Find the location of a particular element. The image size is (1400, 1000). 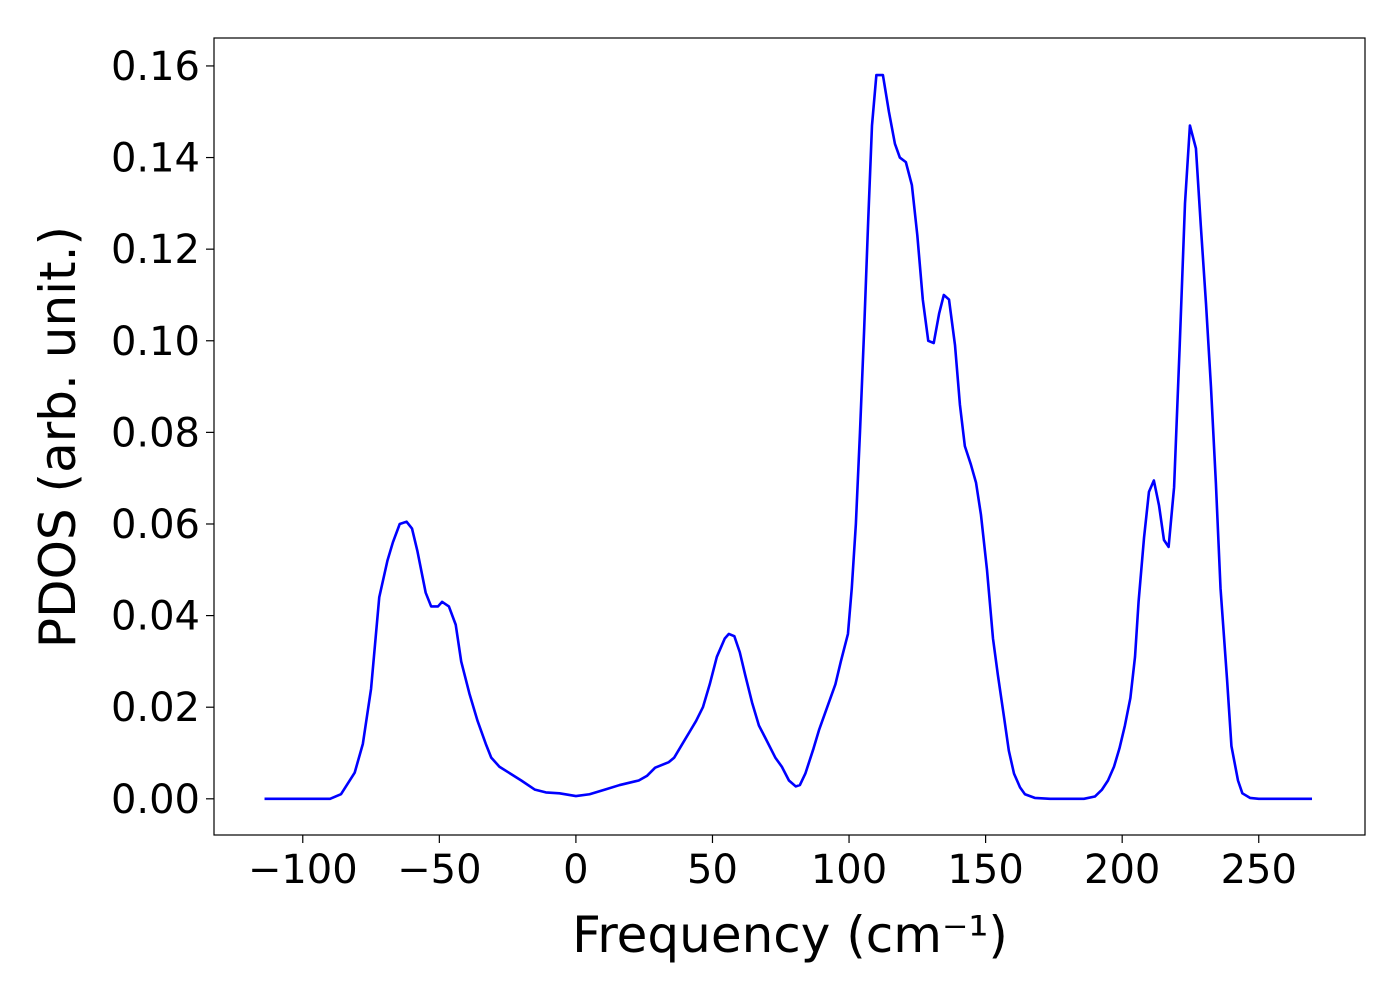

x-tick-label: 250 is located at coordinates (1259, 870).